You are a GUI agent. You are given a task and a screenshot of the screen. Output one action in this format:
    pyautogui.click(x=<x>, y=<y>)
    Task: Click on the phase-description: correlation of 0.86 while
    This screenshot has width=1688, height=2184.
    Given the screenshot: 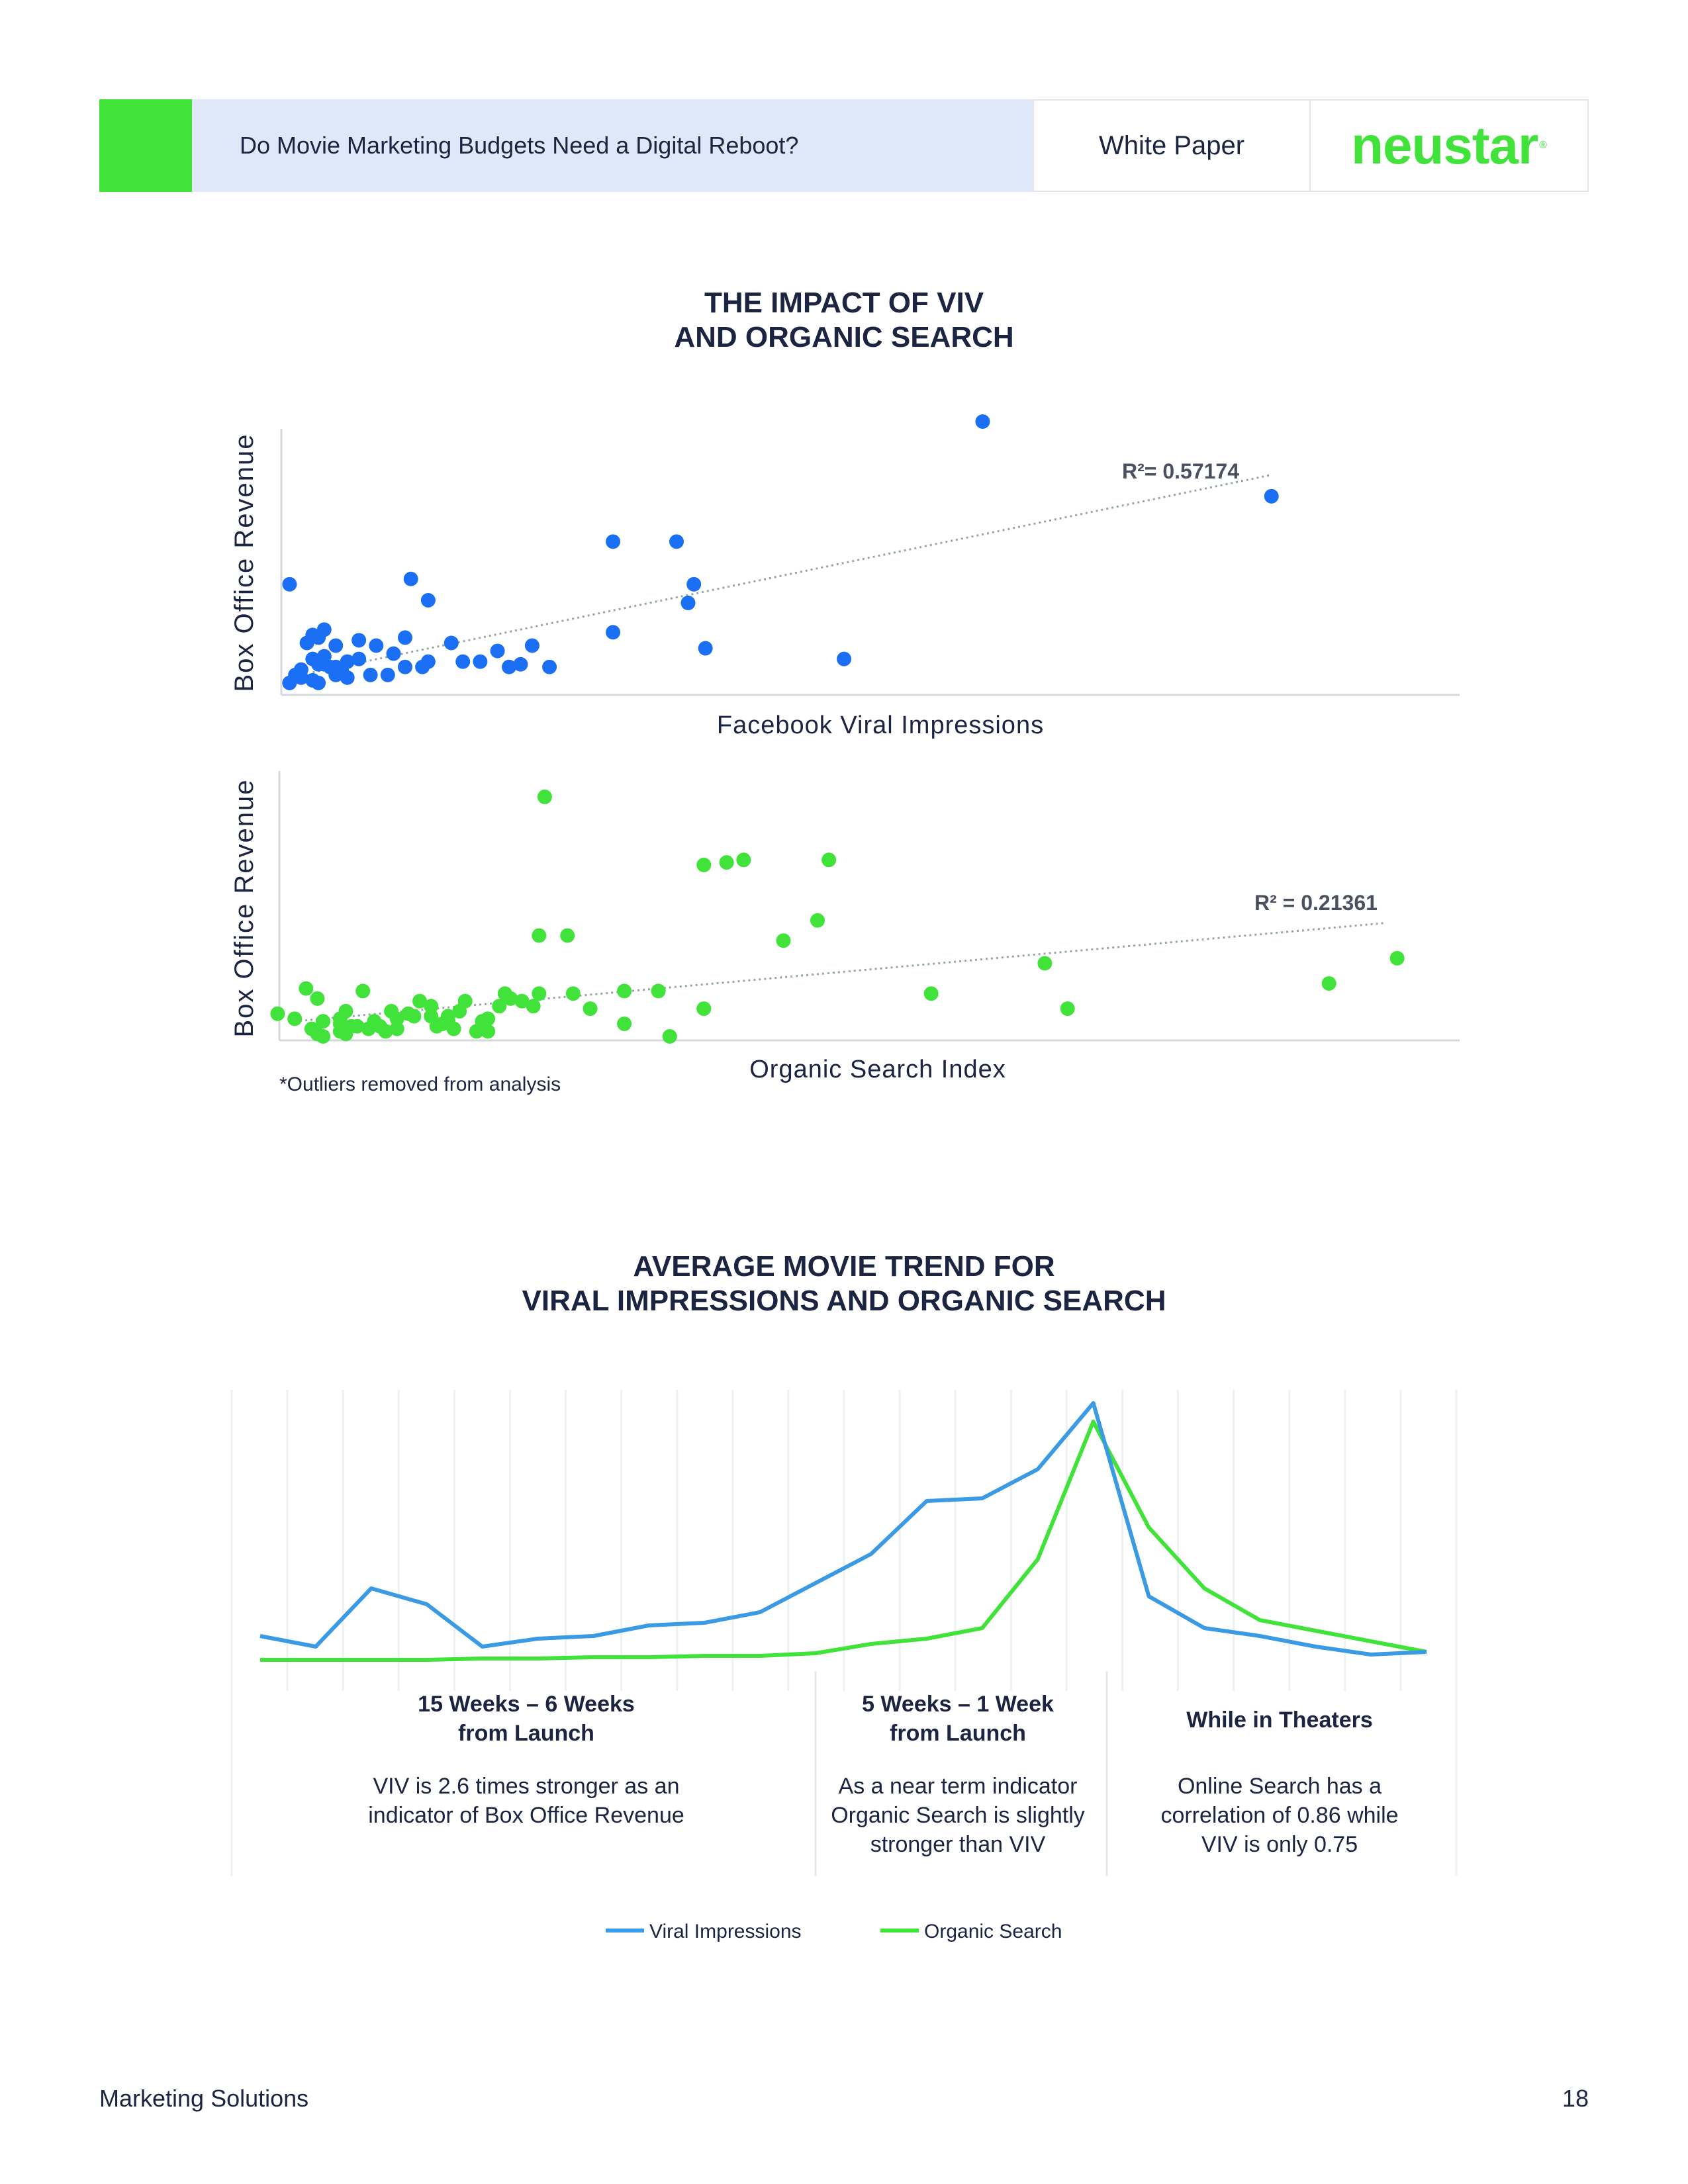 What is the action you would take?
    pyautogui.click(x=1279, y=1815)
    